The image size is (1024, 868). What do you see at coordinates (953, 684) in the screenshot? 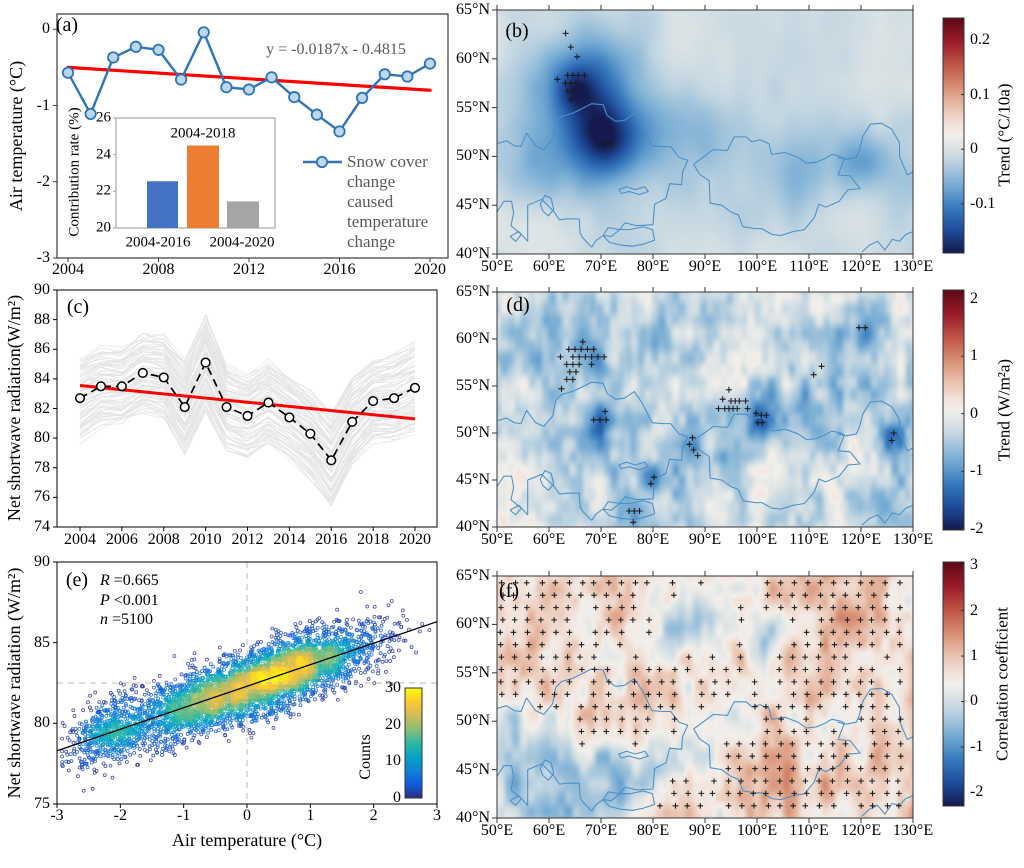
I see `colorbar-f-canvas` at bounding box center [953, 684].